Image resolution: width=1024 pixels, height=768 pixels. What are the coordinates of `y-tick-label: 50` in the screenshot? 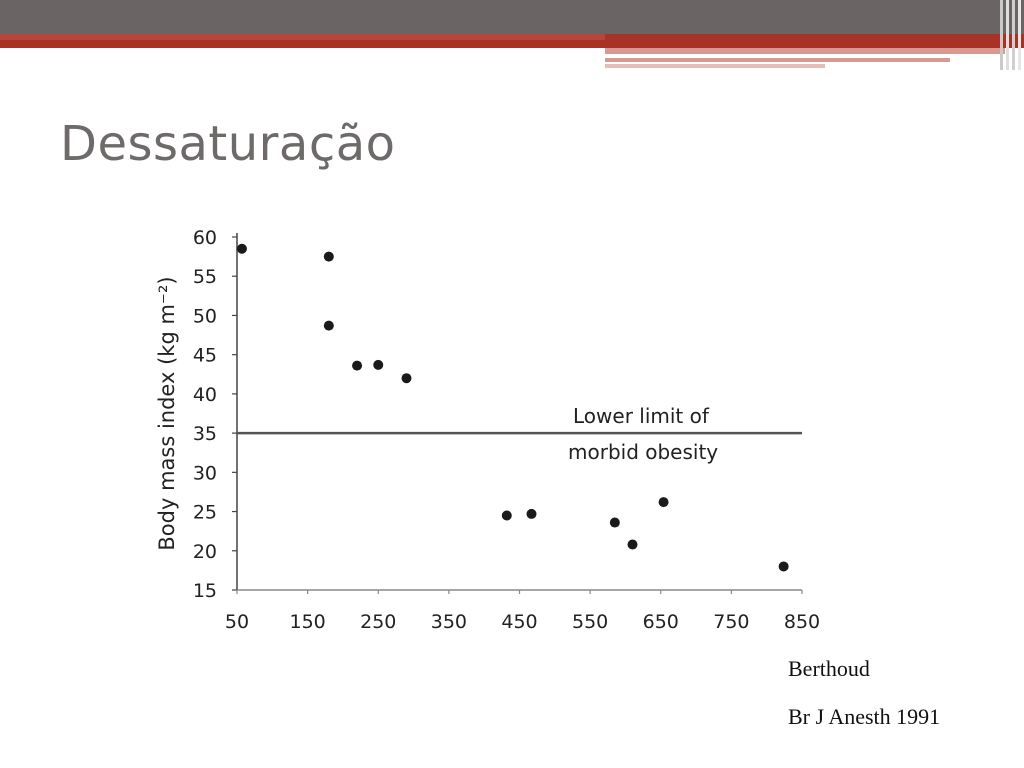 It's located at (205, 316).